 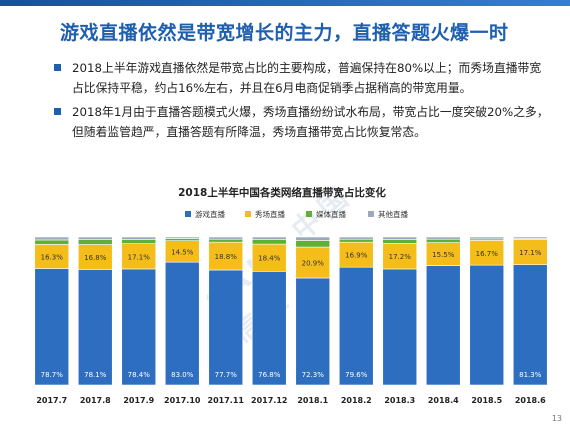 What do you see at coordinates (313, 375) in the screenshot?
I see `data-label: 72.3%` at bounding box center [313, 375].